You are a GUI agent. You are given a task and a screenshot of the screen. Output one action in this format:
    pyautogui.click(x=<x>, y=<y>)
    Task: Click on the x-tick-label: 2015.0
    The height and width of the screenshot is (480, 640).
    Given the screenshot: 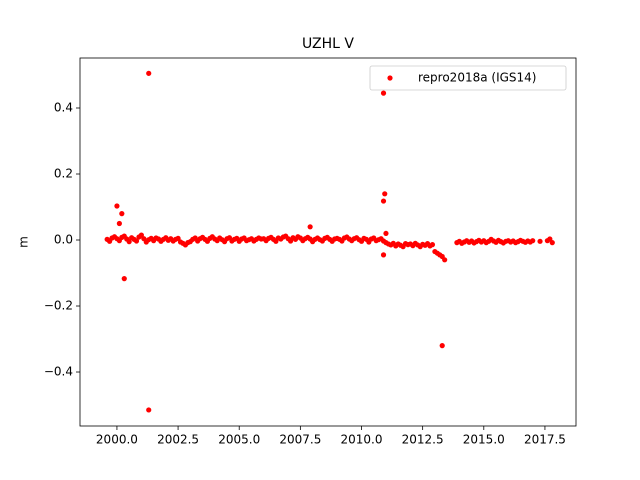 What is the action you would take?
    pyautogui.click(x=484, y=440)
    